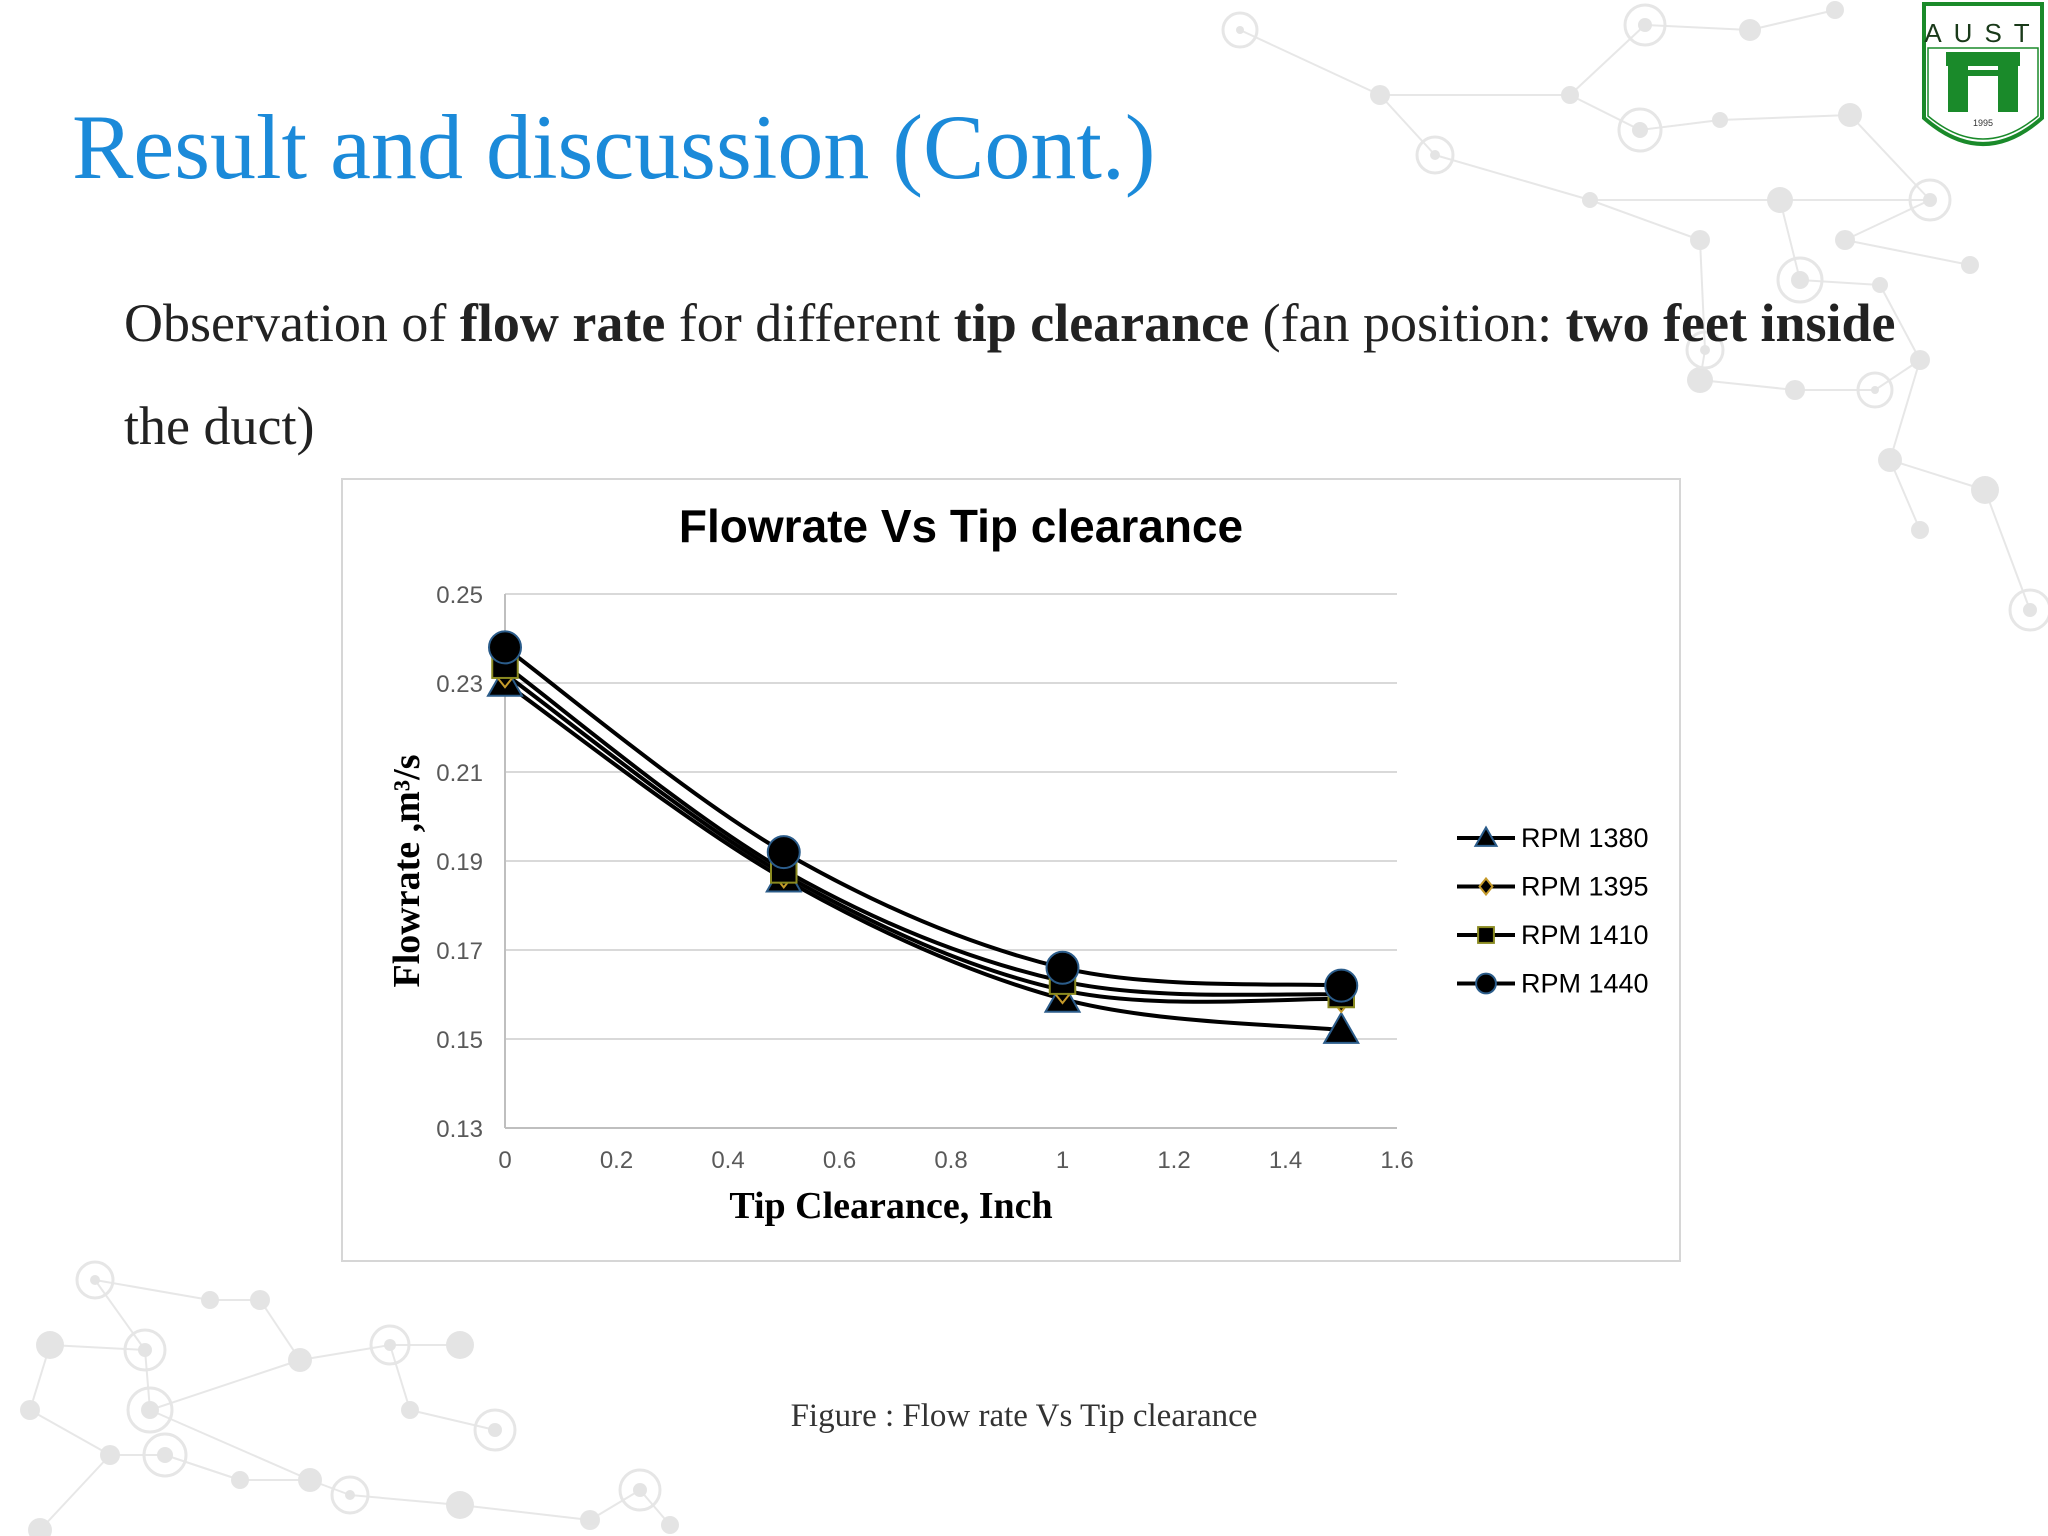 This screenshot has height=1536, width=2048. Describe the element at coordinates (616, 1160) in the screenshot. I see `x-tick-label: 0.2` at that location.